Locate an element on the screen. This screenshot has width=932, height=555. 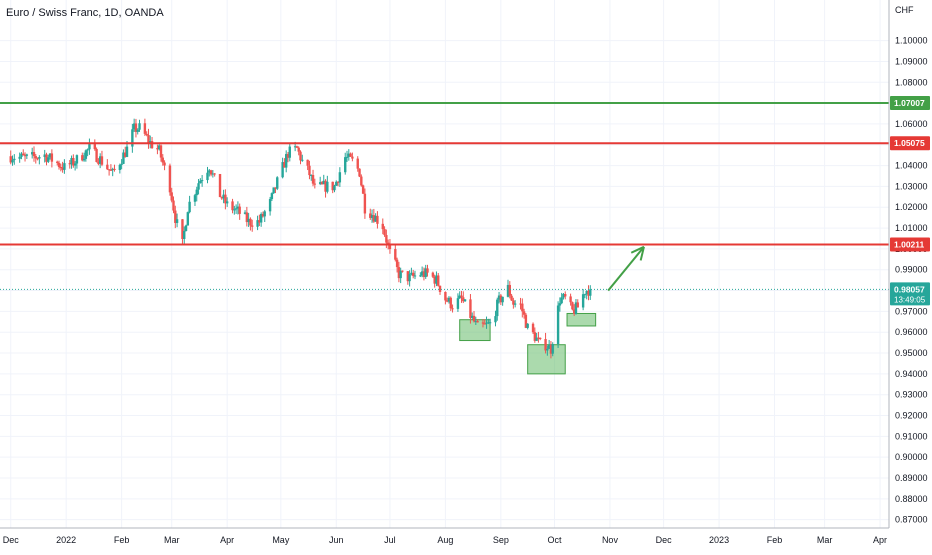
y-tick-label: 1.04000 is located at coordinates (911, 166).